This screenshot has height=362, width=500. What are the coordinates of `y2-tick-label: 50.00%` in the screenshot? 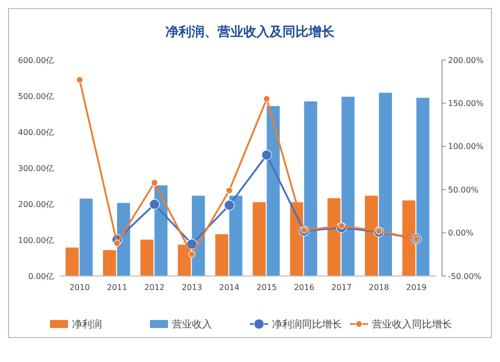 It's located at (463, 189).